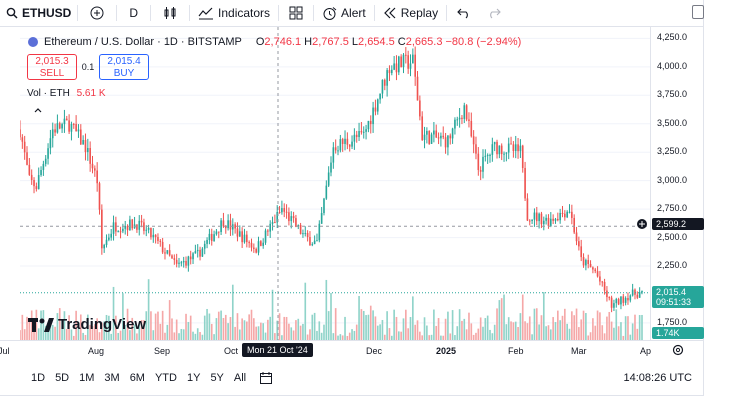 The width and height of the screenshot is (729, 417). What do you see at coordinates (642, 224) in the screenshot?
I see `add-crosshair-icon` at bounding box center [642, 224].